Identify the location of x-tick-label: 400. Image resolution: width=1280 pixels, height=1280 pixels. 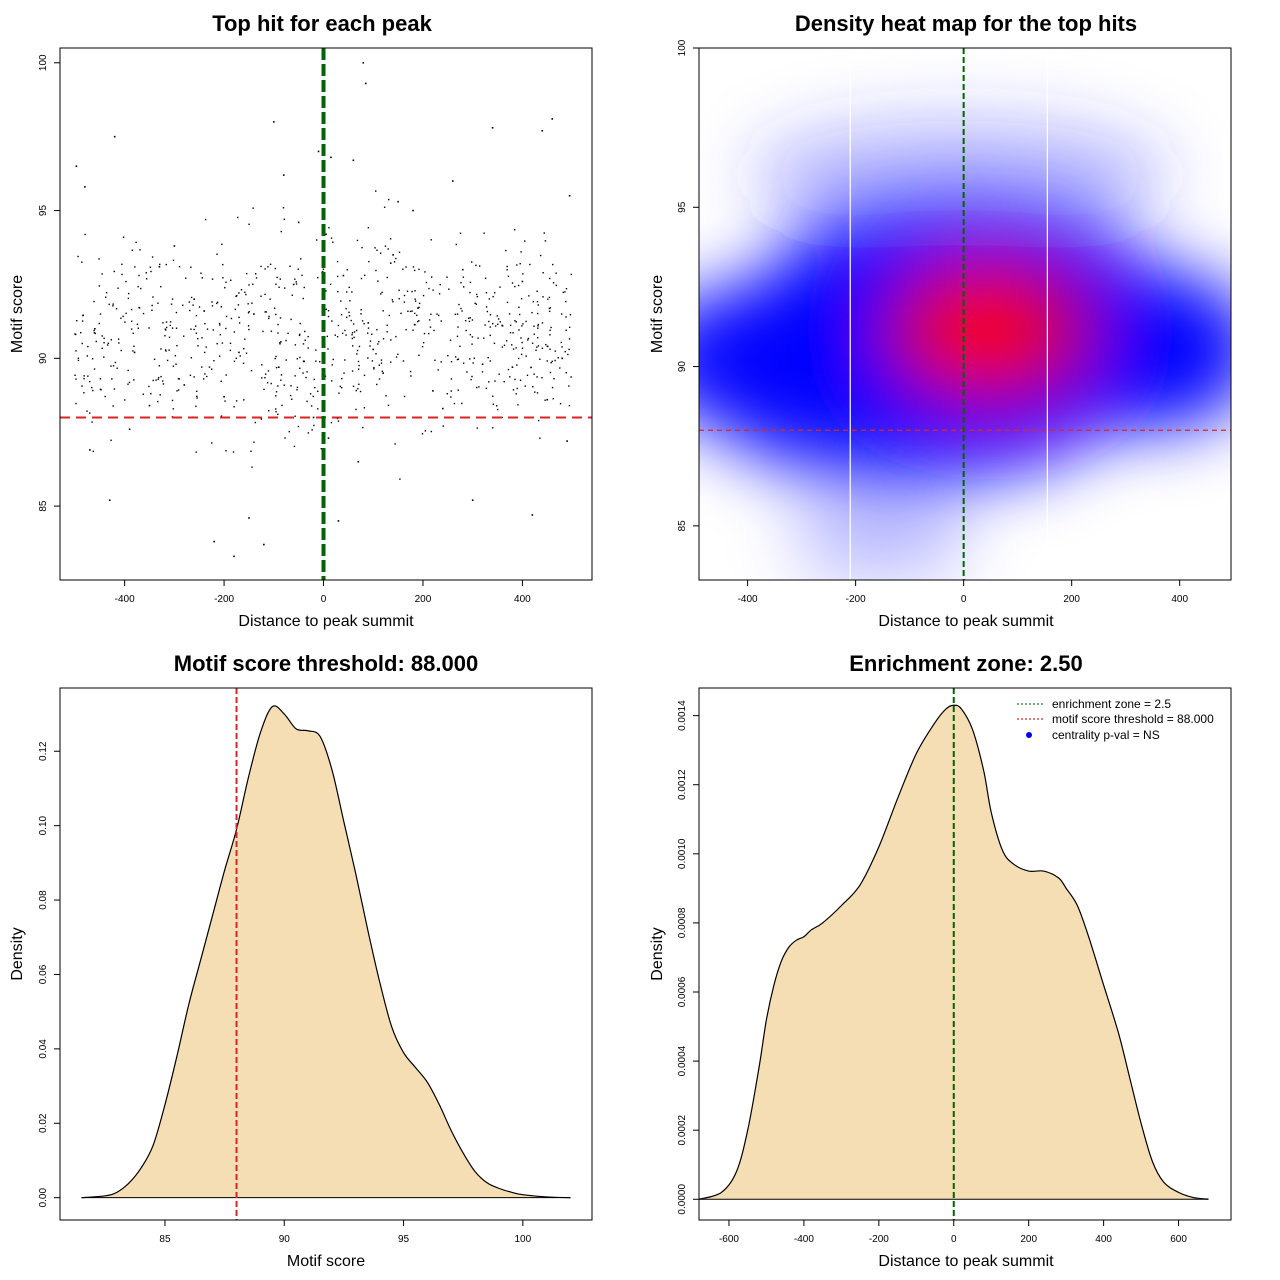
(1103, 1239).